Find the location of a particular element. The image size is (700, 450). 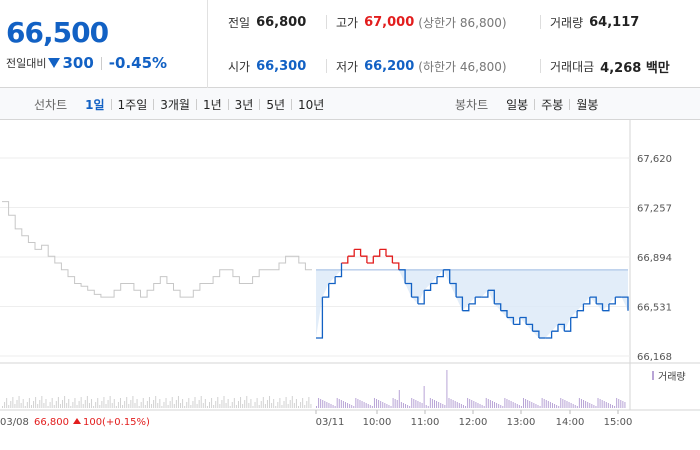

down-triangle-icon is located at coordinates (54, 63).